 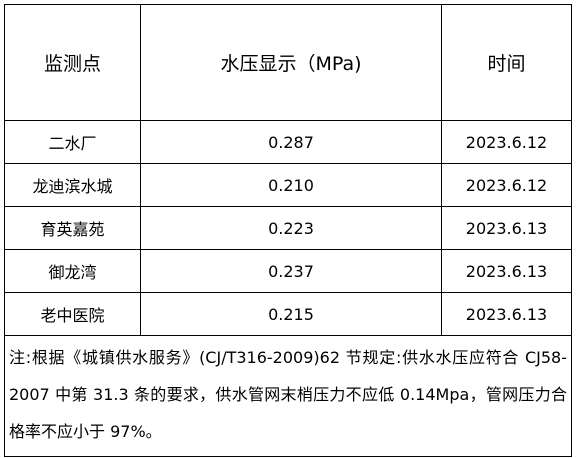 What do you see at coordinates (72, 314) in the screenshot?
I see `data-cell: 老中医院` at bounding box center [72, 314].